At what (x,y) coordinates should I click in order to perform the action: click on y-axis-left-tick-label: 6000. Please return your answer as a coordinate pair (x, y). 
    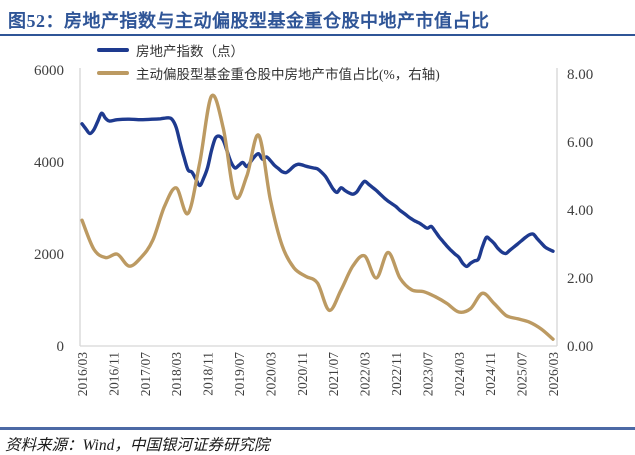
    Looking at the image, I should click on (49, 71).